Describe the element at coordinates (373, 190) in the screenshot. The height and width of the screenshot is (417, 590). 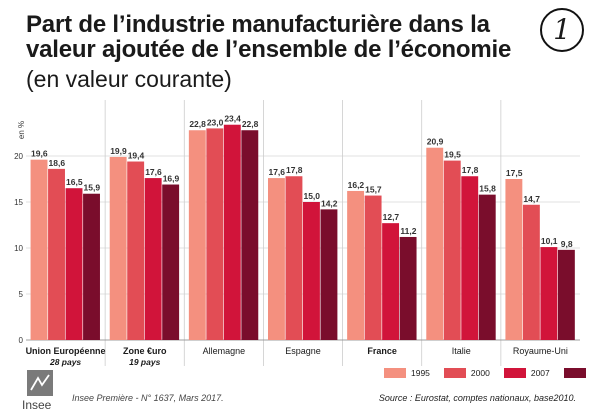
I see `data-label: 15,7` at that location.